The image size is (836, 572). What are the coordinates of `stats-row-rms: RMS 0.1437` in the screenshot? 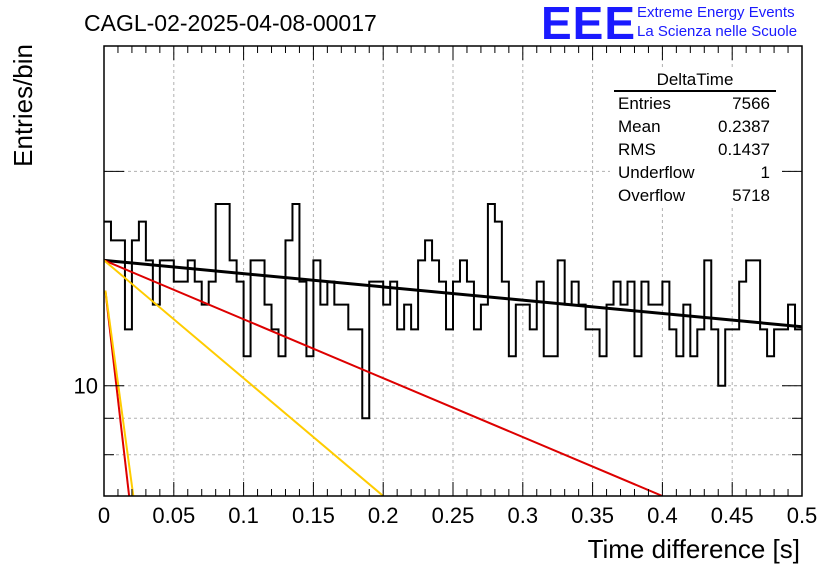 It's located at (695, 149).